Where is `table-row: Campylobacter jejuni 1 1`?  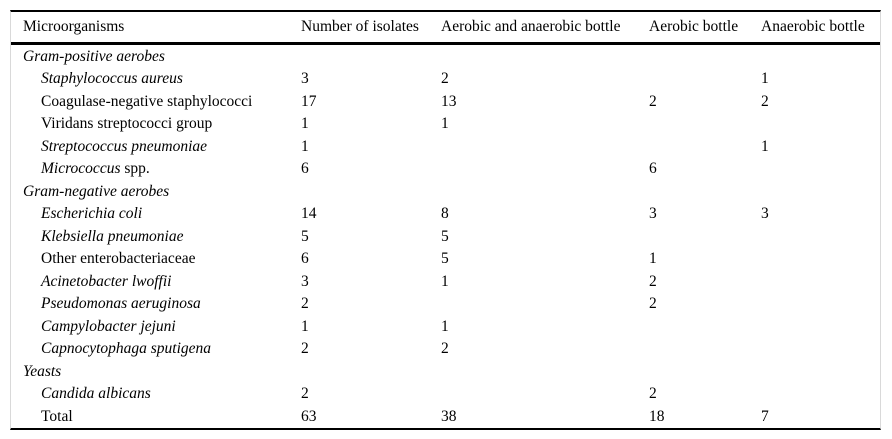
table-row: Campylobacter jejuni 1 1 is located at coordinates (445, 326).